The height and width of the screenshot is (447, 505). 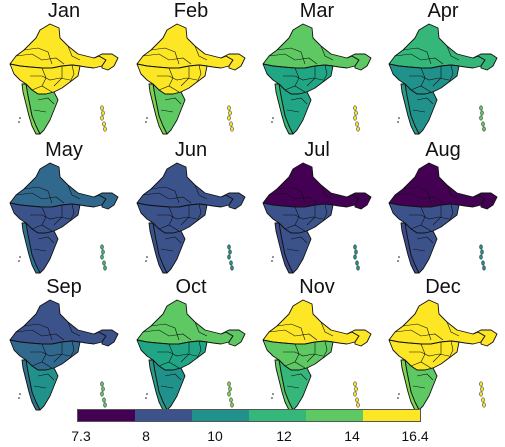 What do you see at coordinates (443, 346) in the screenshot?
I see `map-panel: Dec` at bounding box center [443, 346].